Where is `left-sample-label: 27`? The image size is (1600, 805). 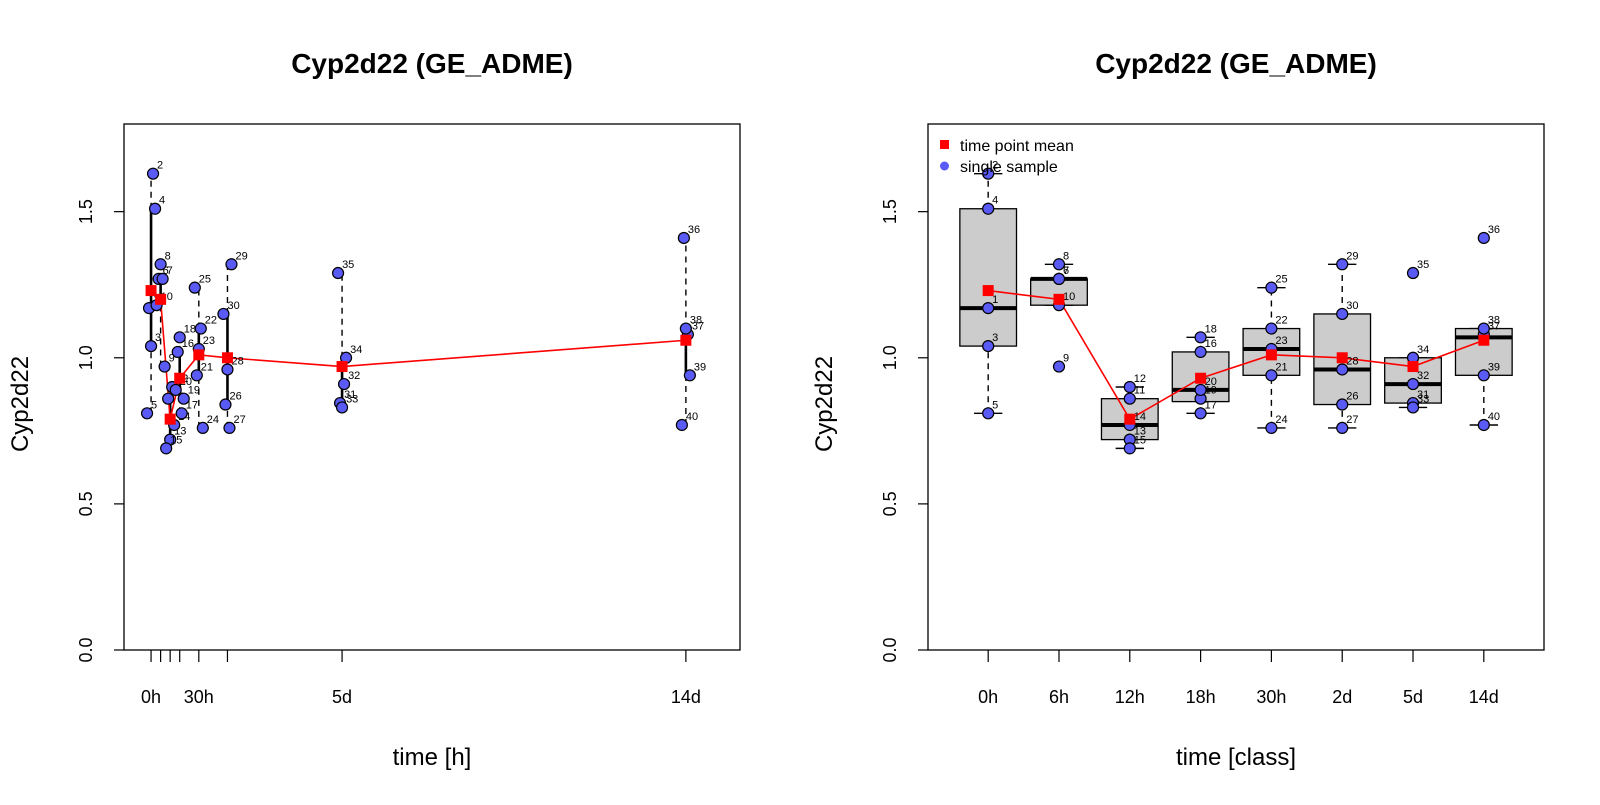 left-sample-label: 27 is located at coordinates (239, 420).